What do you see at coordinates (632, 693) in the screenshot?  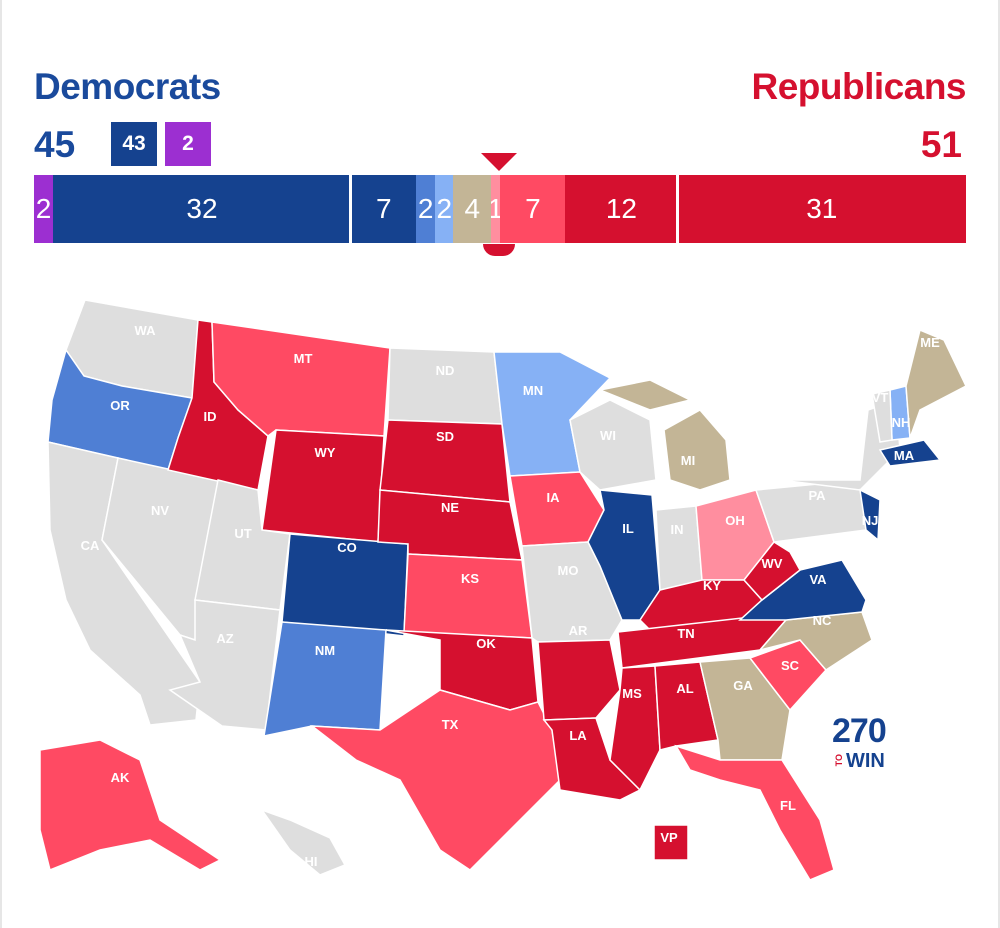 I see `state-label-ms: MS` at bounding box center [632, 693].